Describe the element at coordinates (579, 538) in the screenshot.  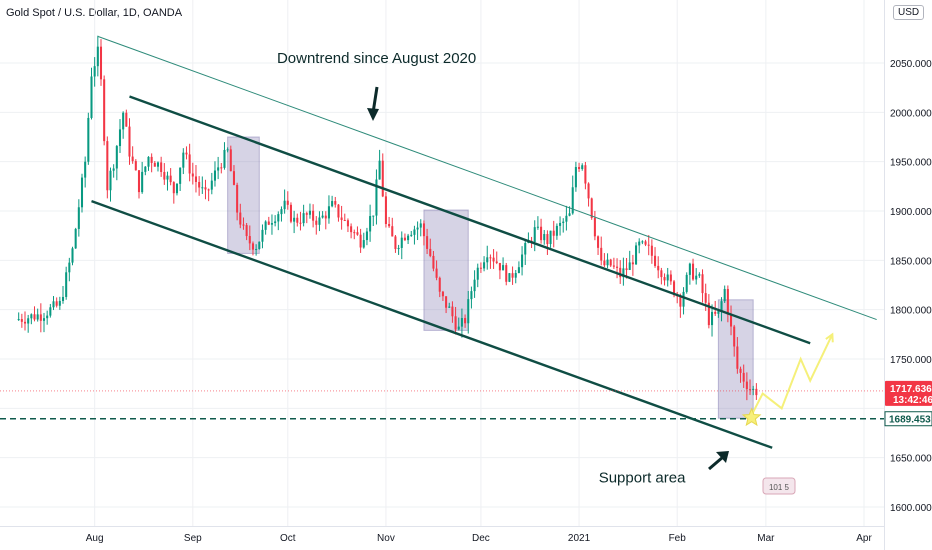
I see `time-tick-label: 2021` at that location.